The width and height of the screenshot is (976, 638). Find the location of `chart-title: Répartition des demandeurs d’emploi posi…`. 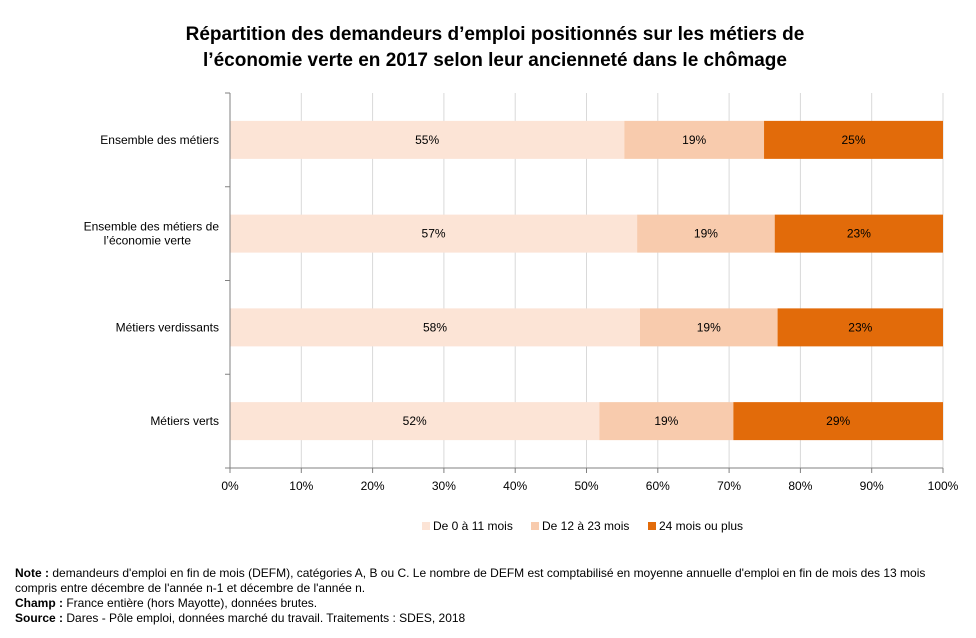

chart-title: Répartition des demandeurs d’emploi posi… is located at coordinates (495, 48).